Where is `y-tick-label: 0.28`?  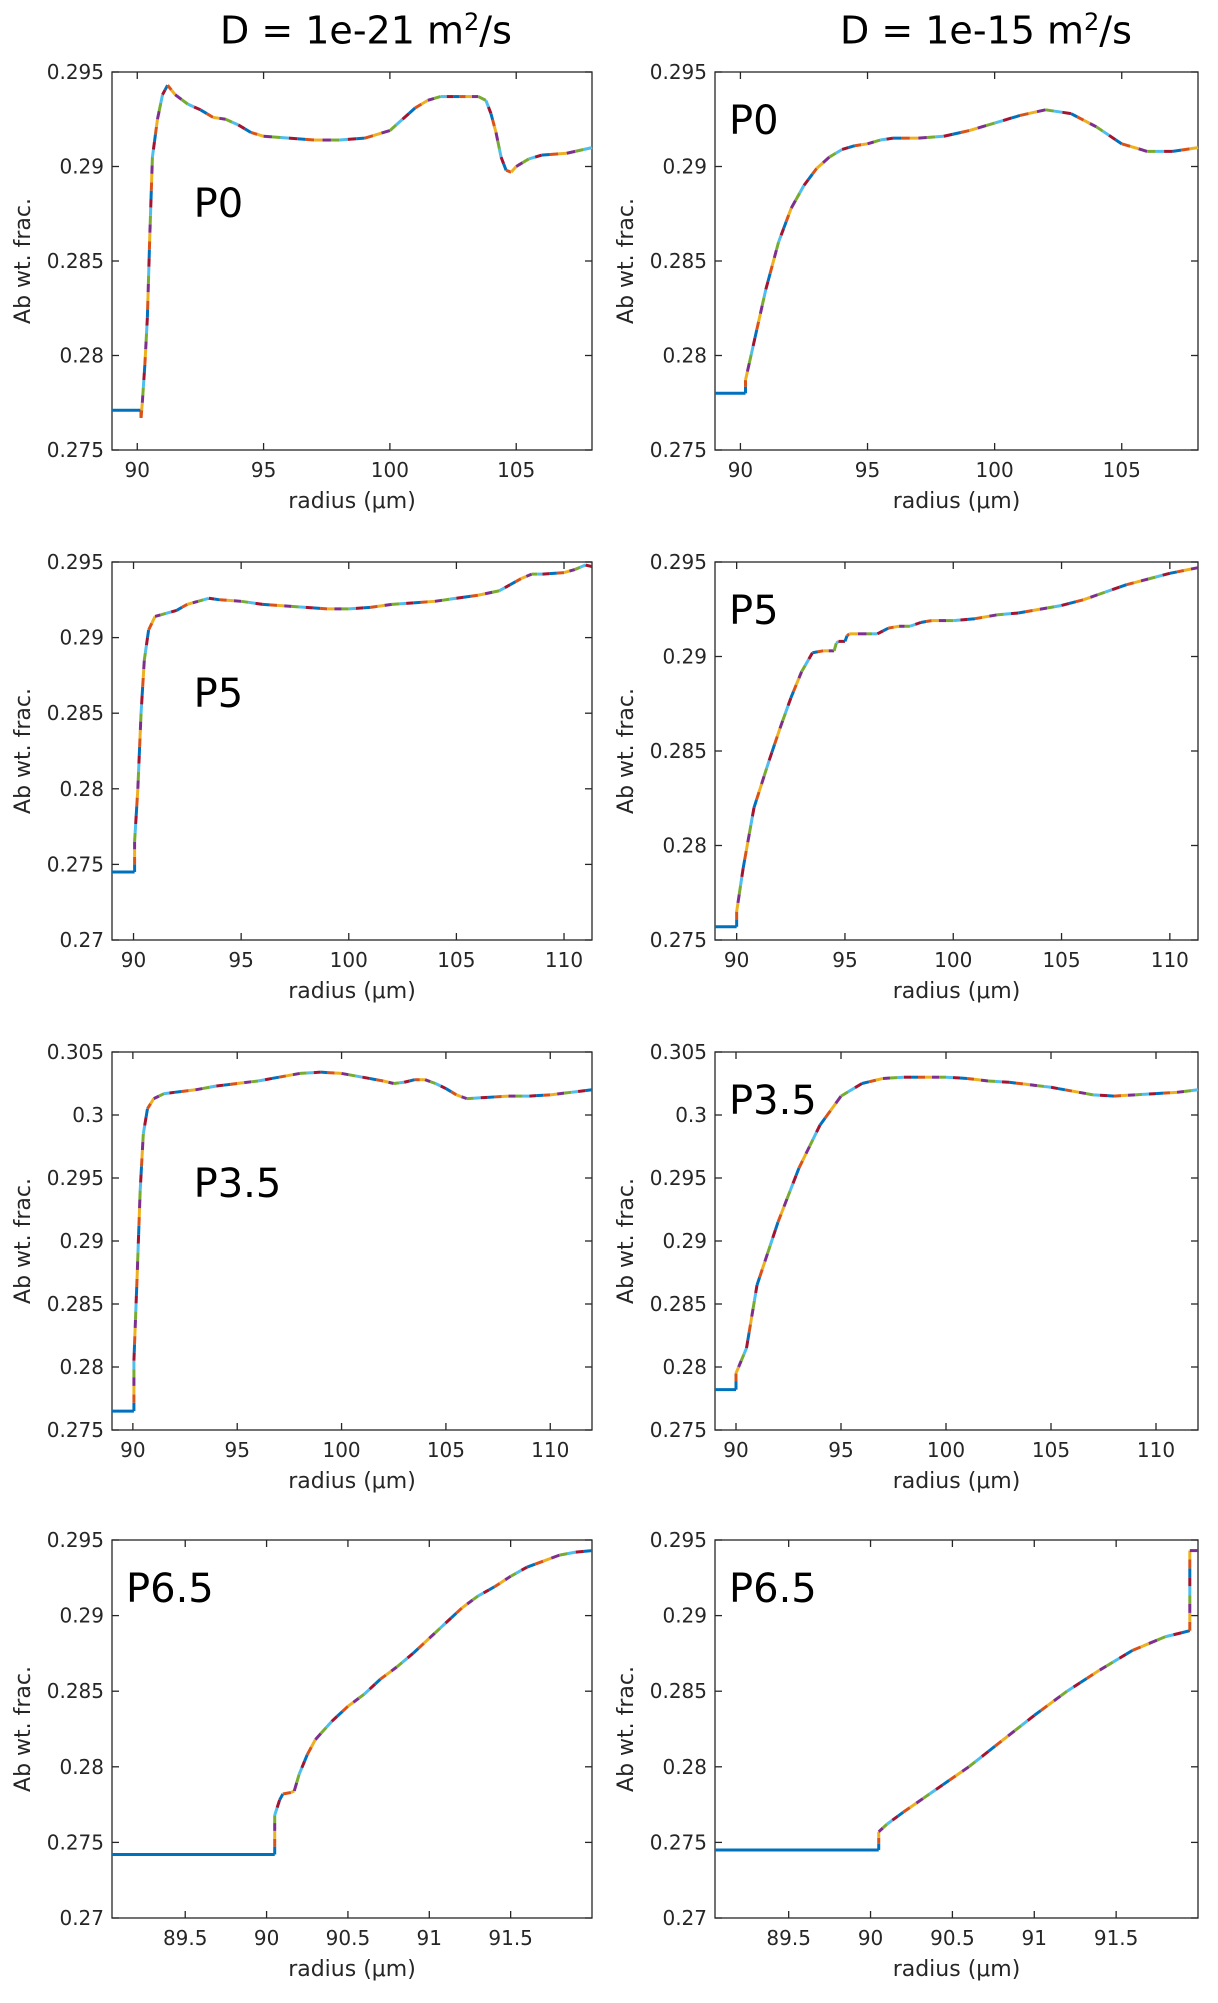
y-tick-label: 0.28 is located at coordinates (684, 356).